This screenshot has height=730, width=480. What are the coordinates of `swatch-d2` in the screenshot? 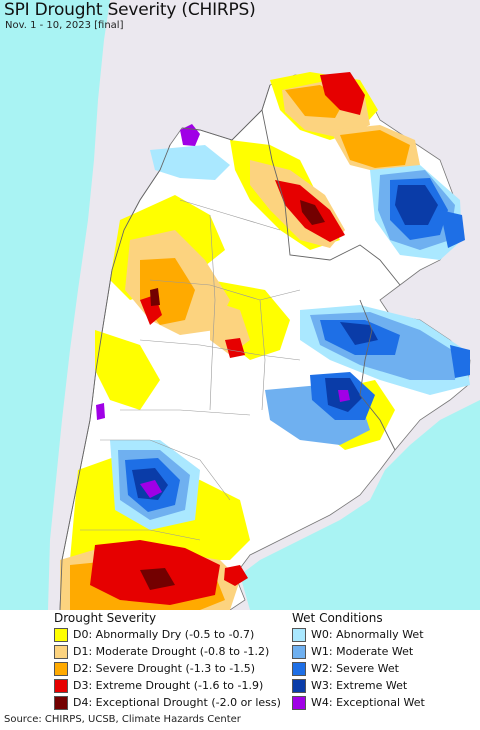 It's located at (61, 668).